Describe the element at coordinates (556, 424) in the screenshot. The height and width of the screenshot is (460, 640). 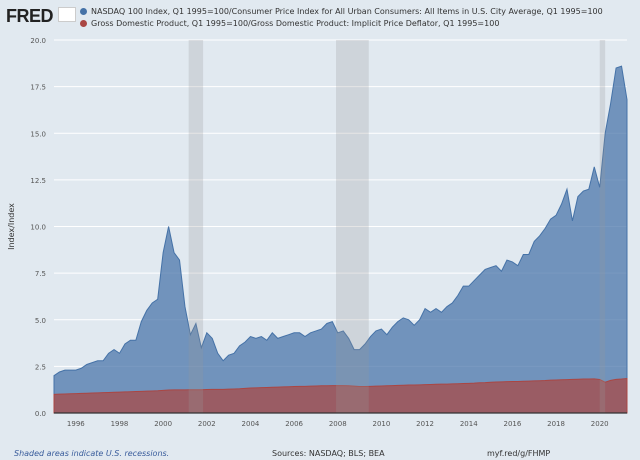
I see `x-tick-label: 2018` at that location.